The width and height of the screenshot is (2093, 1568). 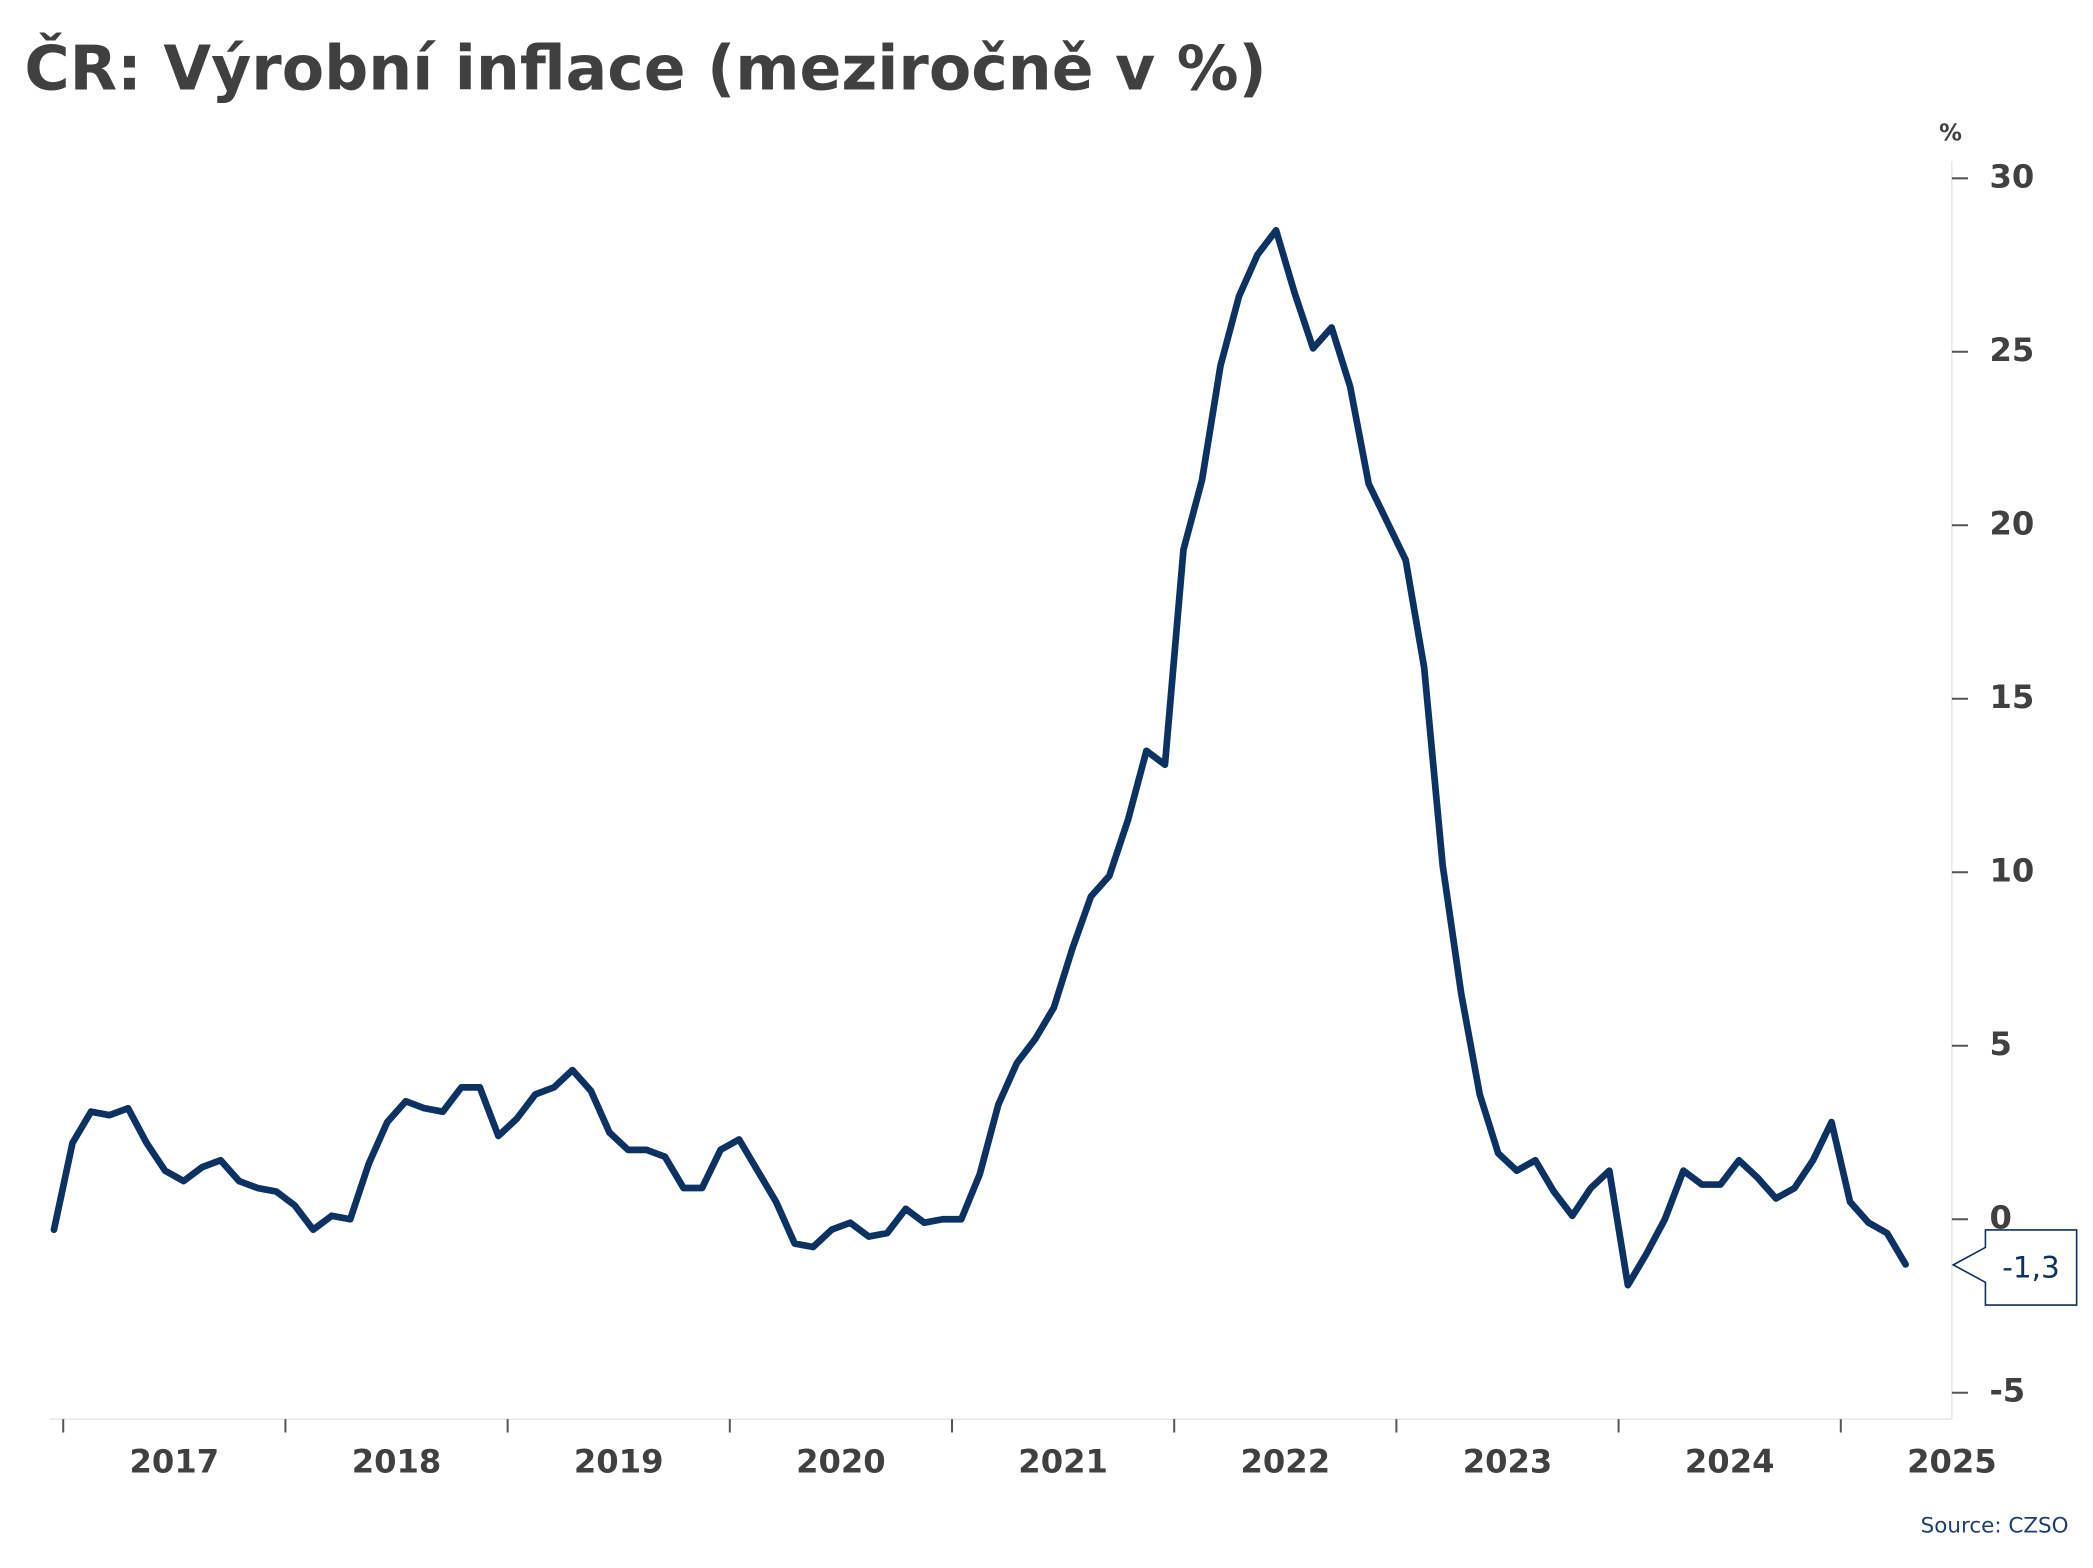 I want to click on x-tick-label: 2019, so click(x=619, y=1461).